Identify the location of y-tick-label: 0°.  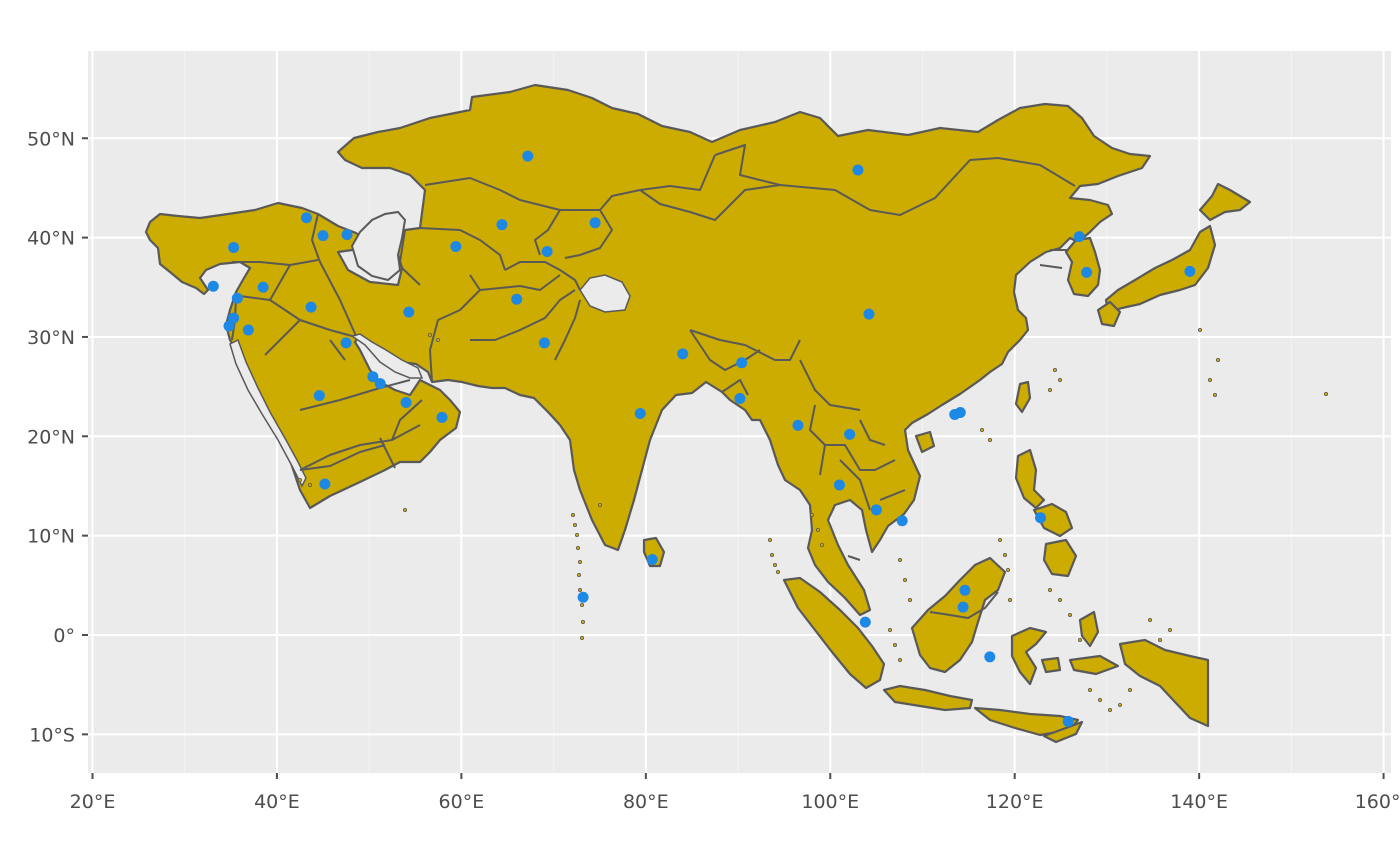
(64, 636).